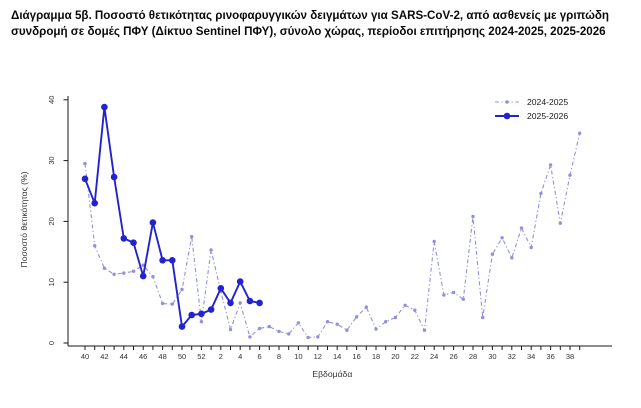  I want to click on x-tick-label: 34, so click(531, 356).